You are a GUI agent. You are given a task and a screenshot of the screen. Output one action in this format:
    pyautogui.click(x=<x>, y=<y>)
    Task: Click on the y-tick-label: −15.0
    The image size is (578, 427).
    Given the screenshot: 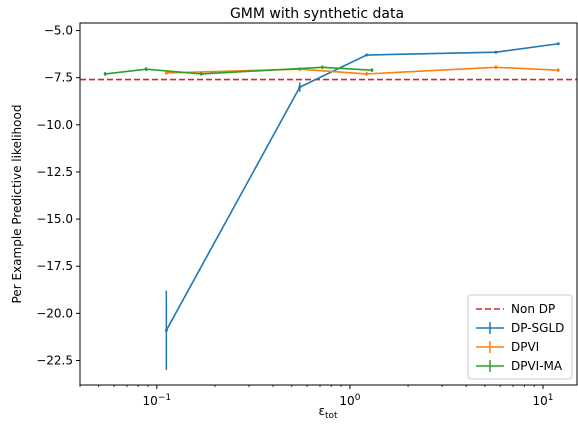 What is the action you would take?
    pyautogui.click(x=54, y=219)
    